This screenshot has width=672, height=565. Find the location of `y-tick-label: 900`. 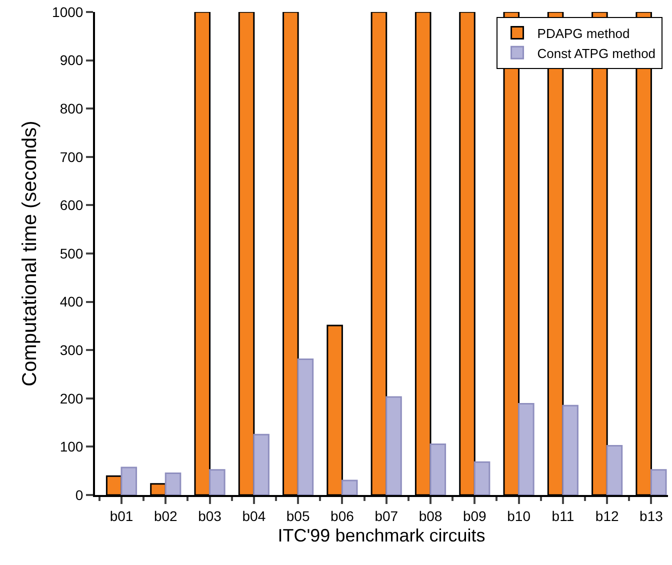

y-tick-label: 900 is located at coordinates (72, 60).